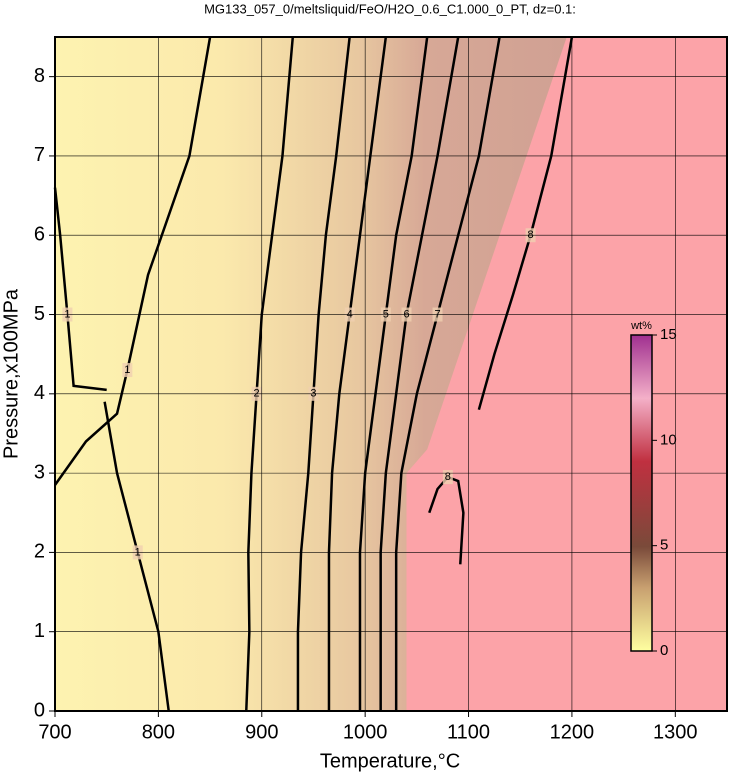 The height and width of the screenshot is (781, 734). What do you see at coordinates (39, 710) in the screenshot?
I see `y-tick-label: 0` at bounding box center [39, 710].